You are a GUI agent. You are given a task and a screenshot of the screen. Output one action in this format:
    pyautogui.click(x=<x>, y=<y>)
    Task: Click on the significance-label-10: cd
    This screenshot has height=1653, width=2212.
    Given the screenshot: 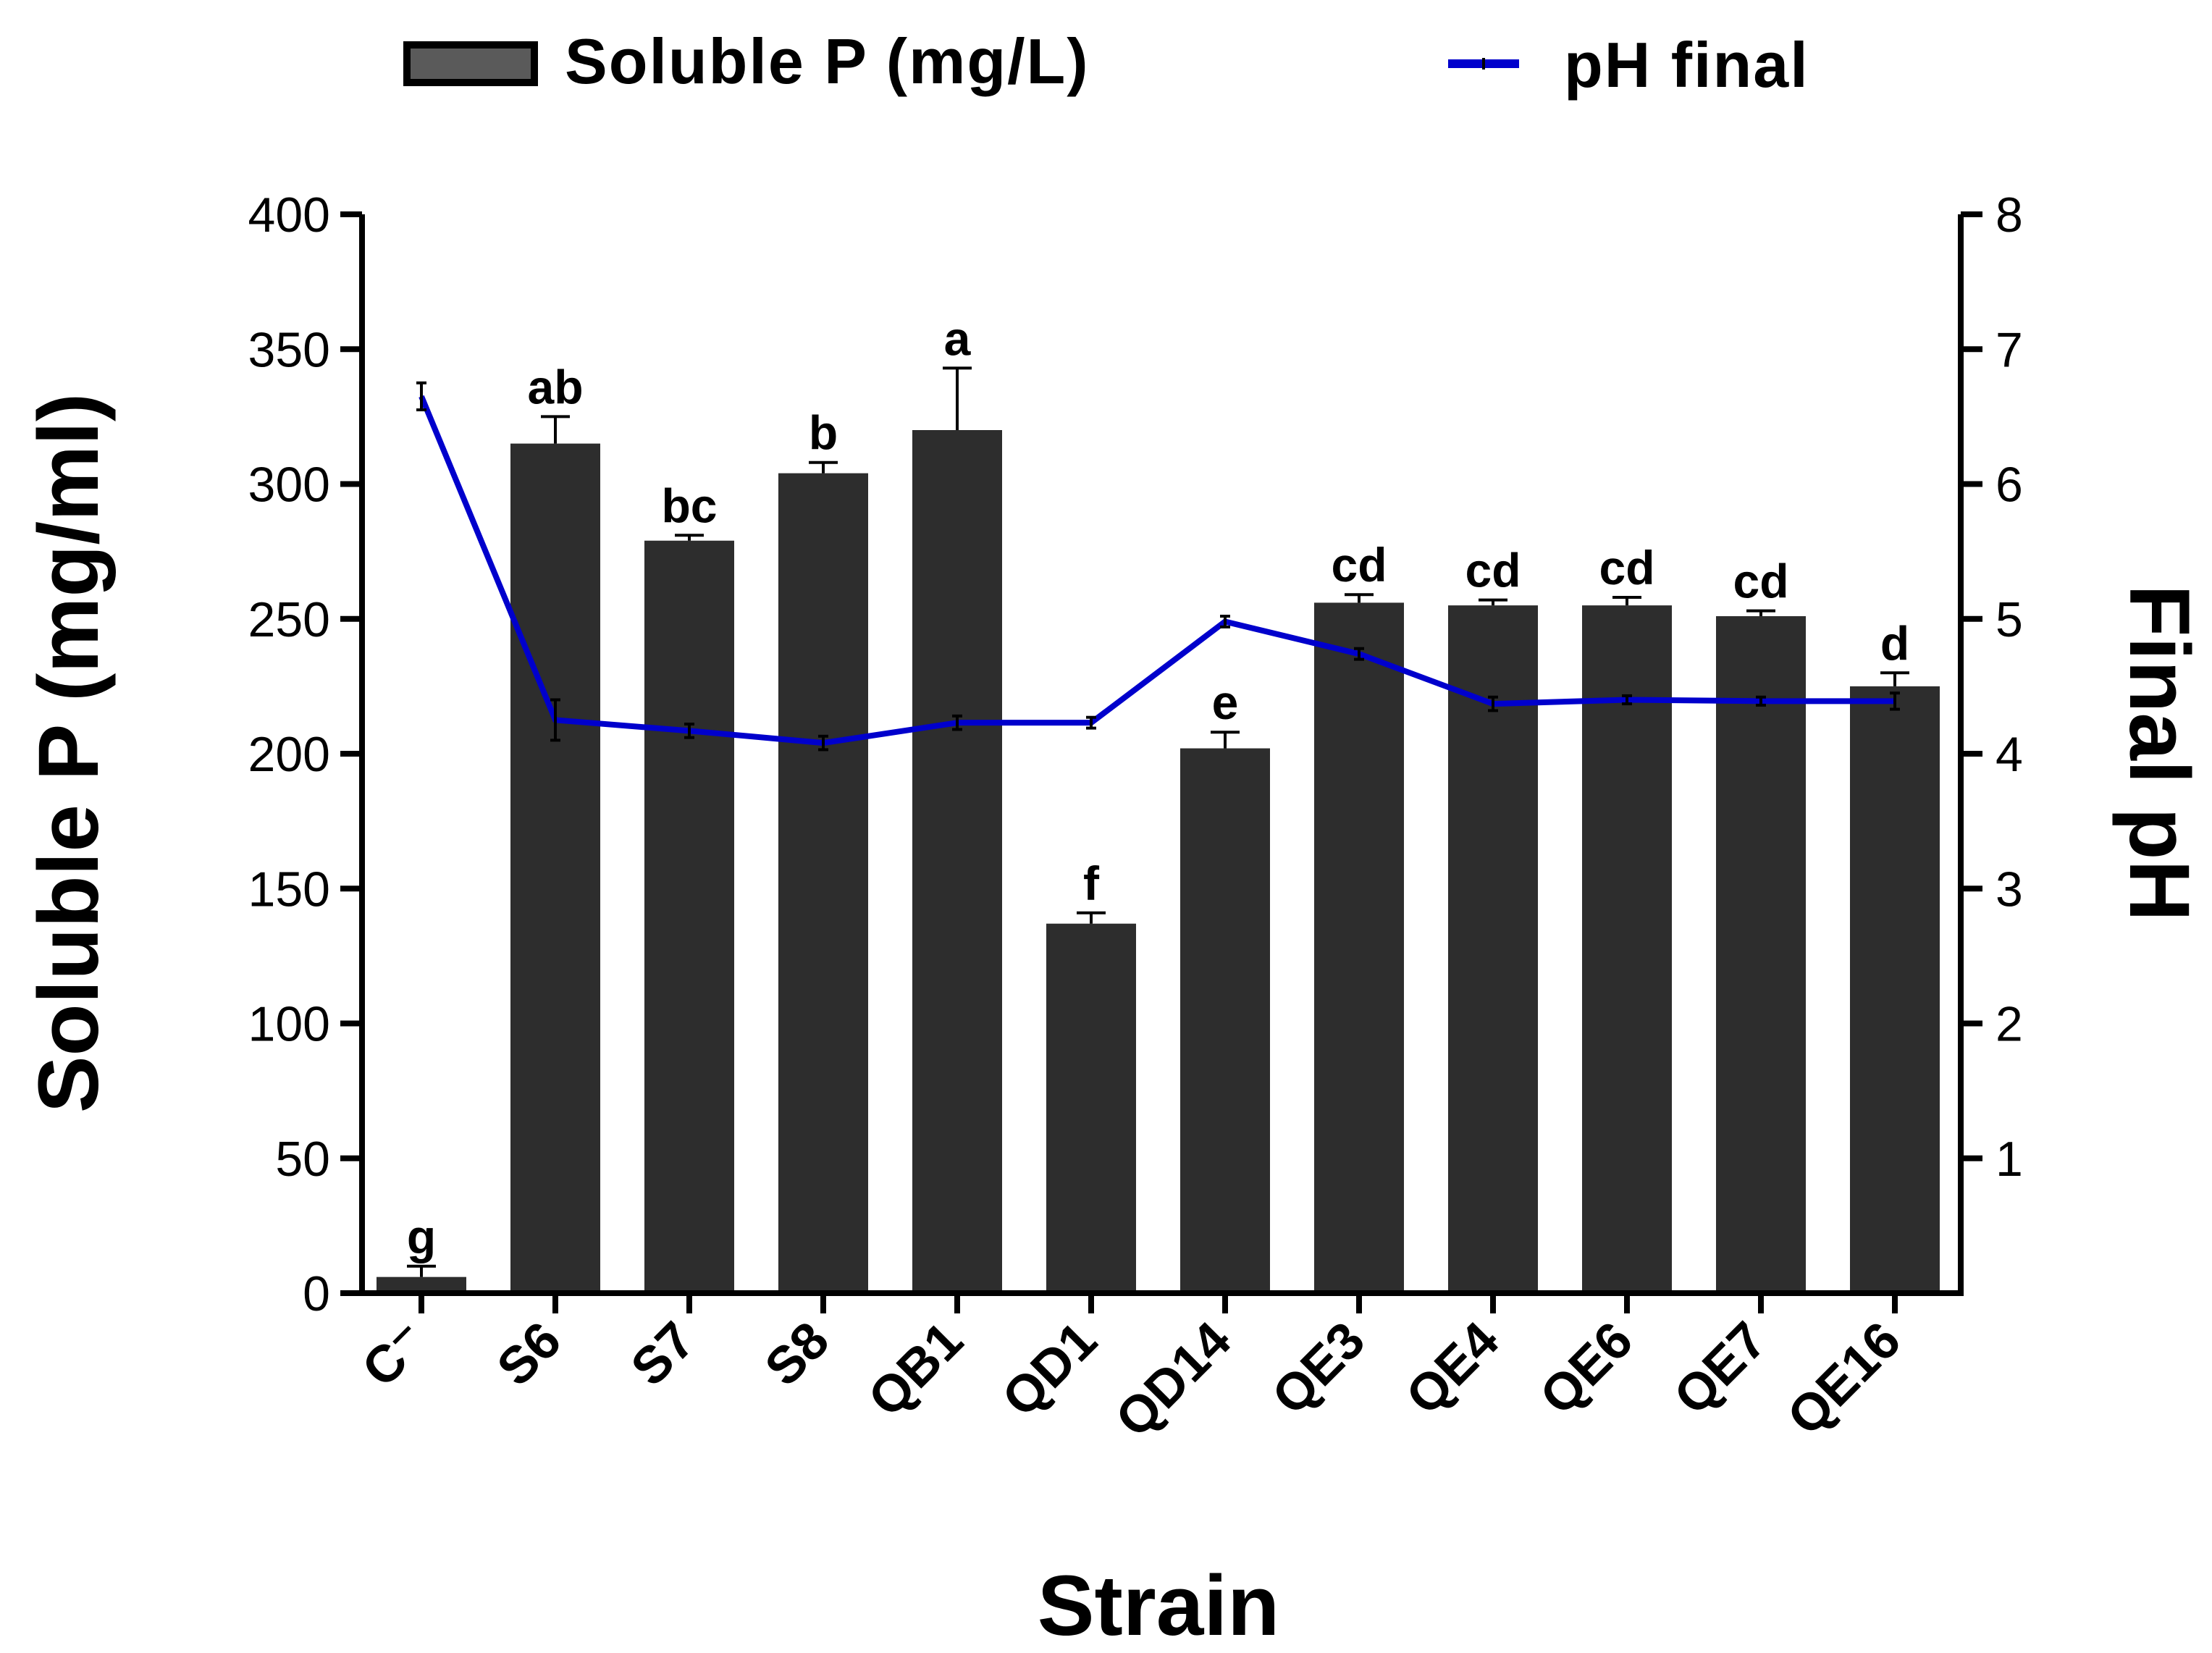 What is the action you would take?
    pyautogui.click(x=1760, y=581)
    